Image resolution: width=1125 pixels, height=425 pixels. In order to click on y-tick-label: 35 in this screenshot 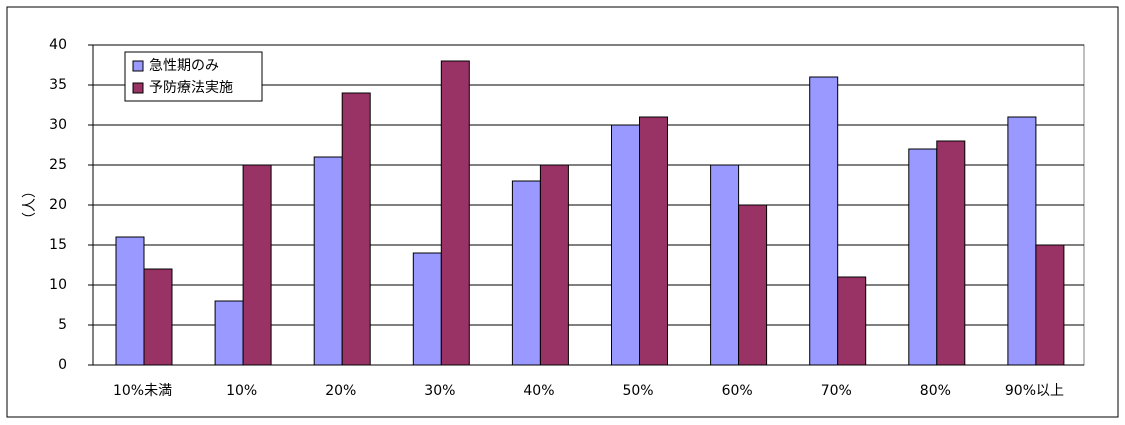, I will do `click(58, 85)`.